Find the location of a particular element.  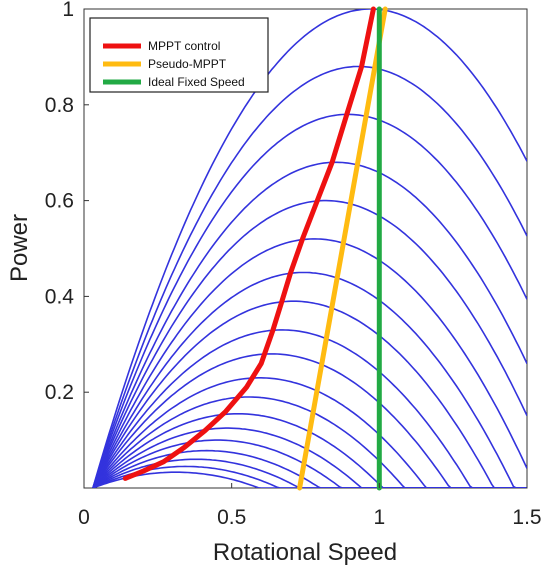

legend-label-0: MPPT control is located at coordinates (184, 46).